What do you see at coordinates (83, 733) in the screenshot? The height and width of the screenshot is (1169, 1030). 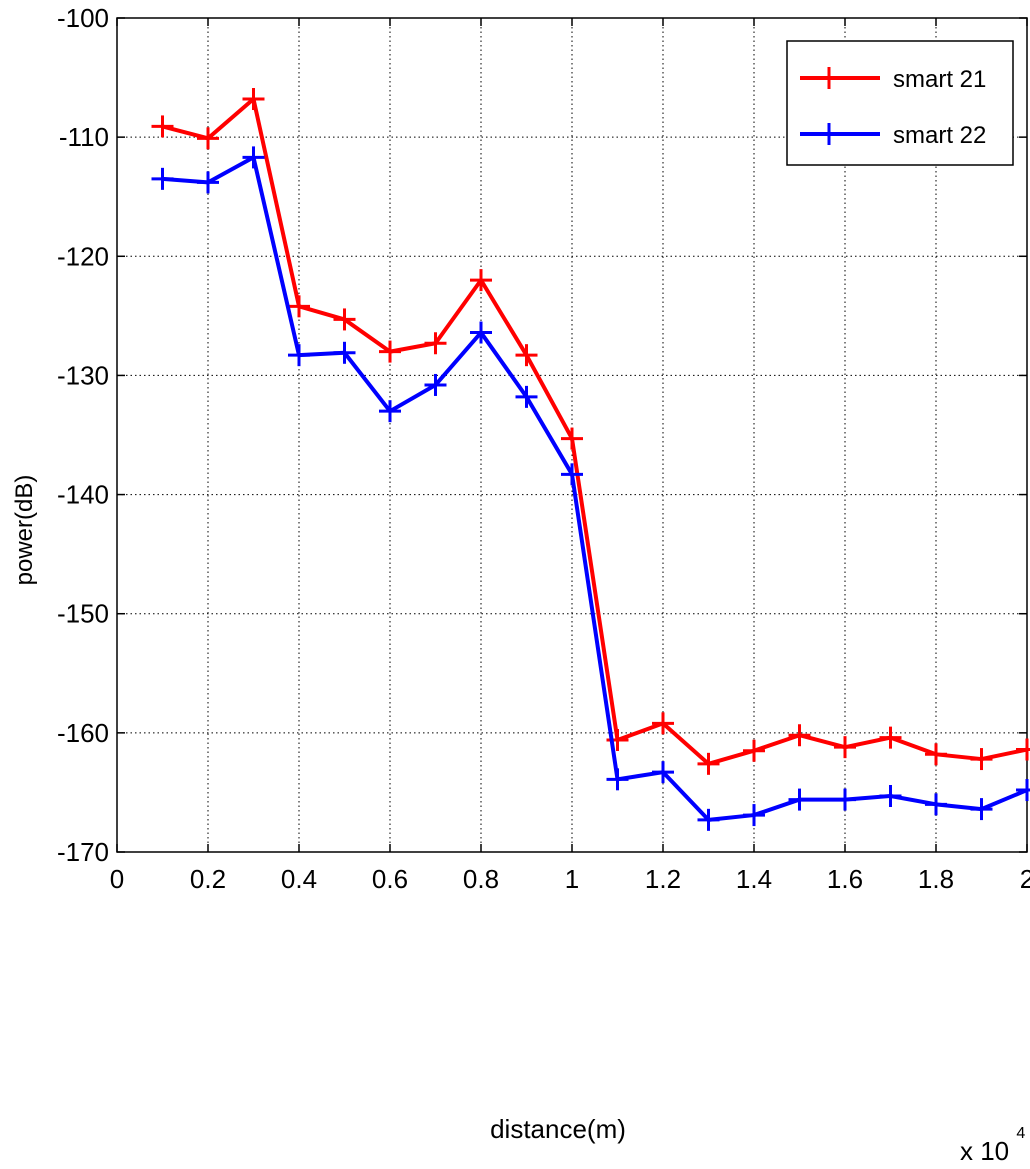 I see `y-tick-label: -160` at bounding box center [83, 733].